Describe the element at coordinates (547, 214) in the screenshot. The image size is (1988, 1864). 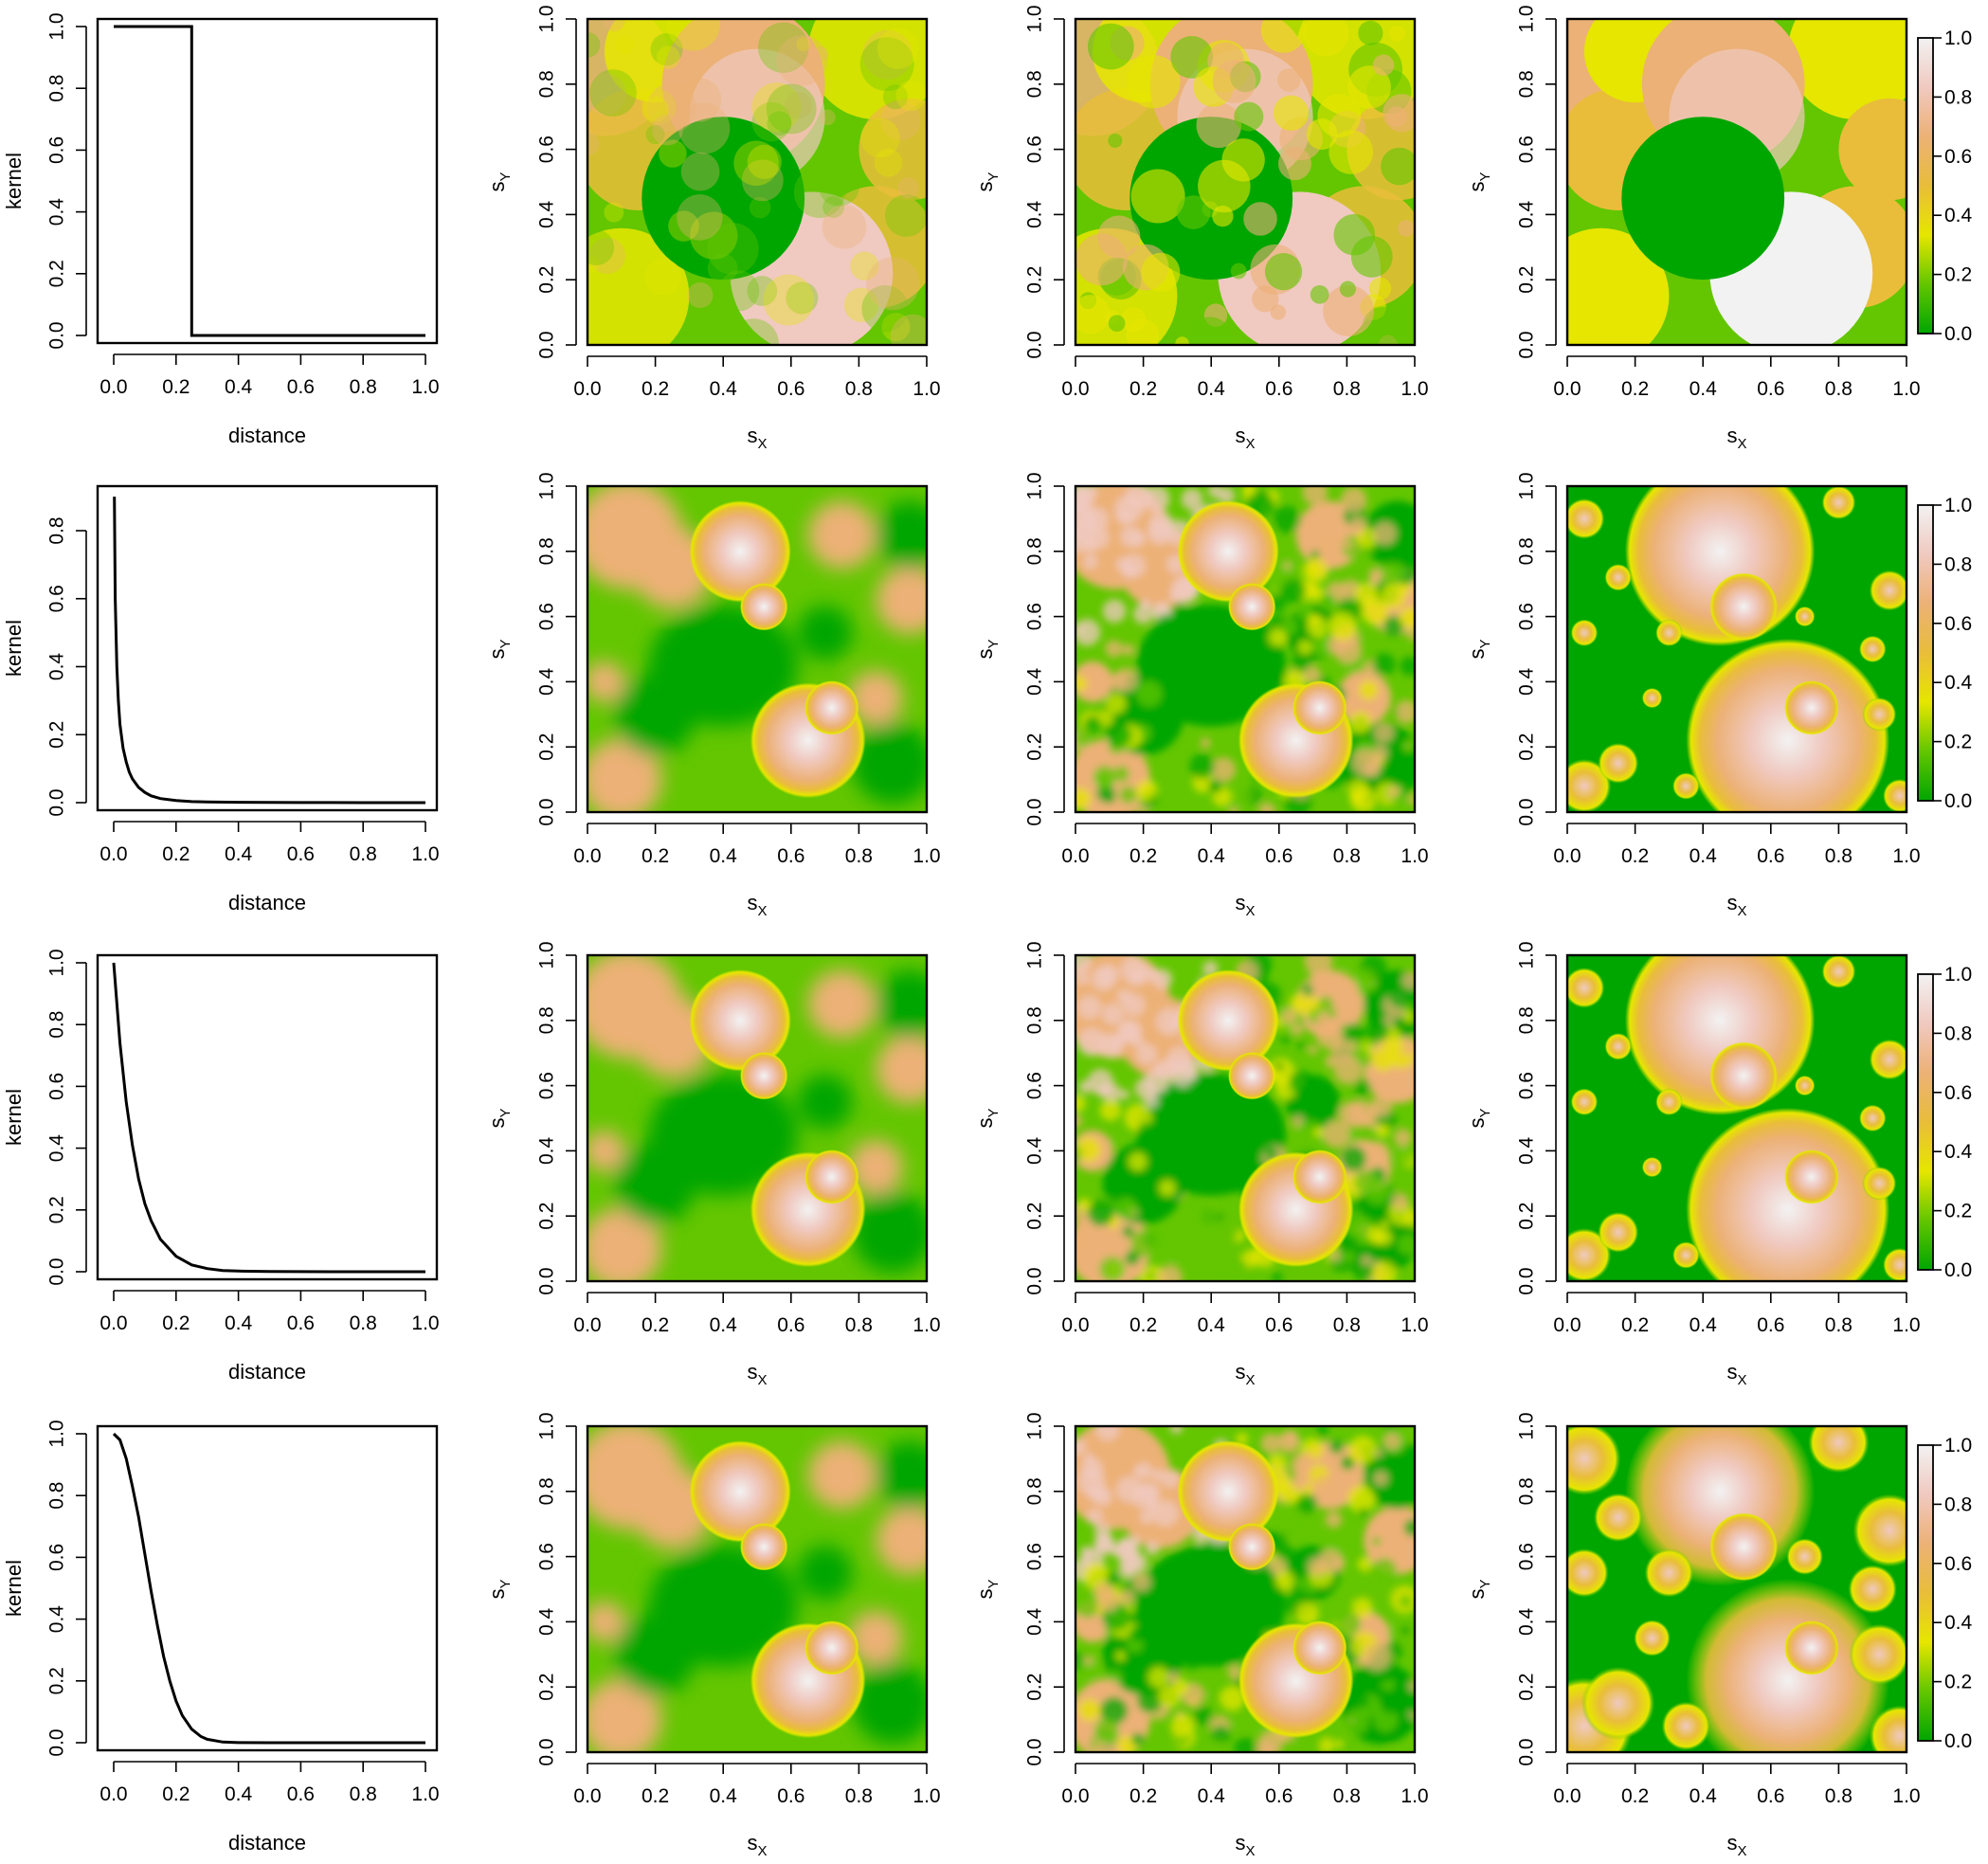
I see `y-tick-label: 0.4` at that location.